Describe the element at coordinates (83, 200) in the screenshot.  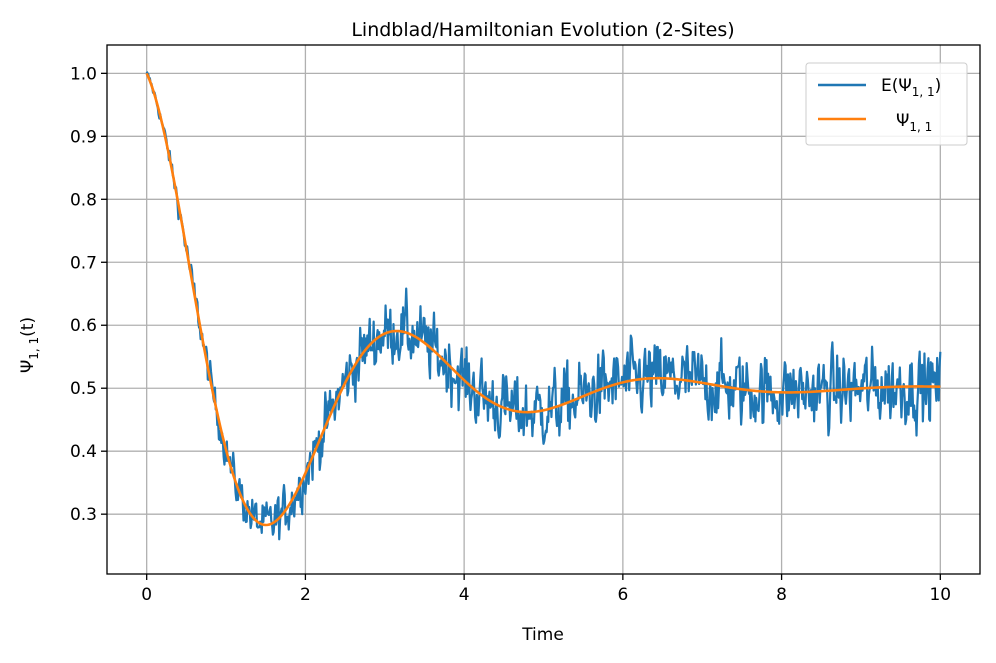
I see `y-tick-label: 0.8` at that location.